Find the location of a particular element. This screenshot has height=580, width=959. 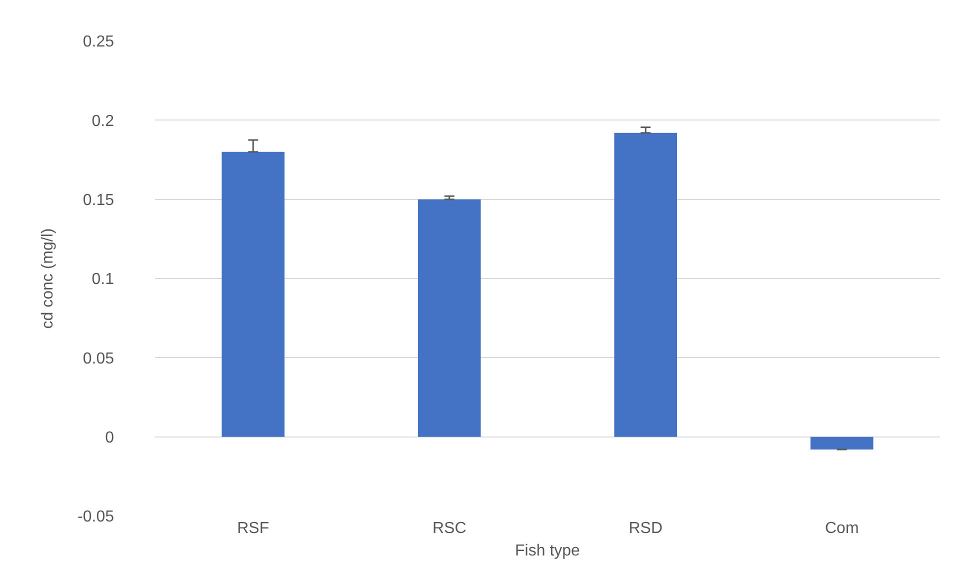

x-tick-label: Com is located at coordinates (841, 528).